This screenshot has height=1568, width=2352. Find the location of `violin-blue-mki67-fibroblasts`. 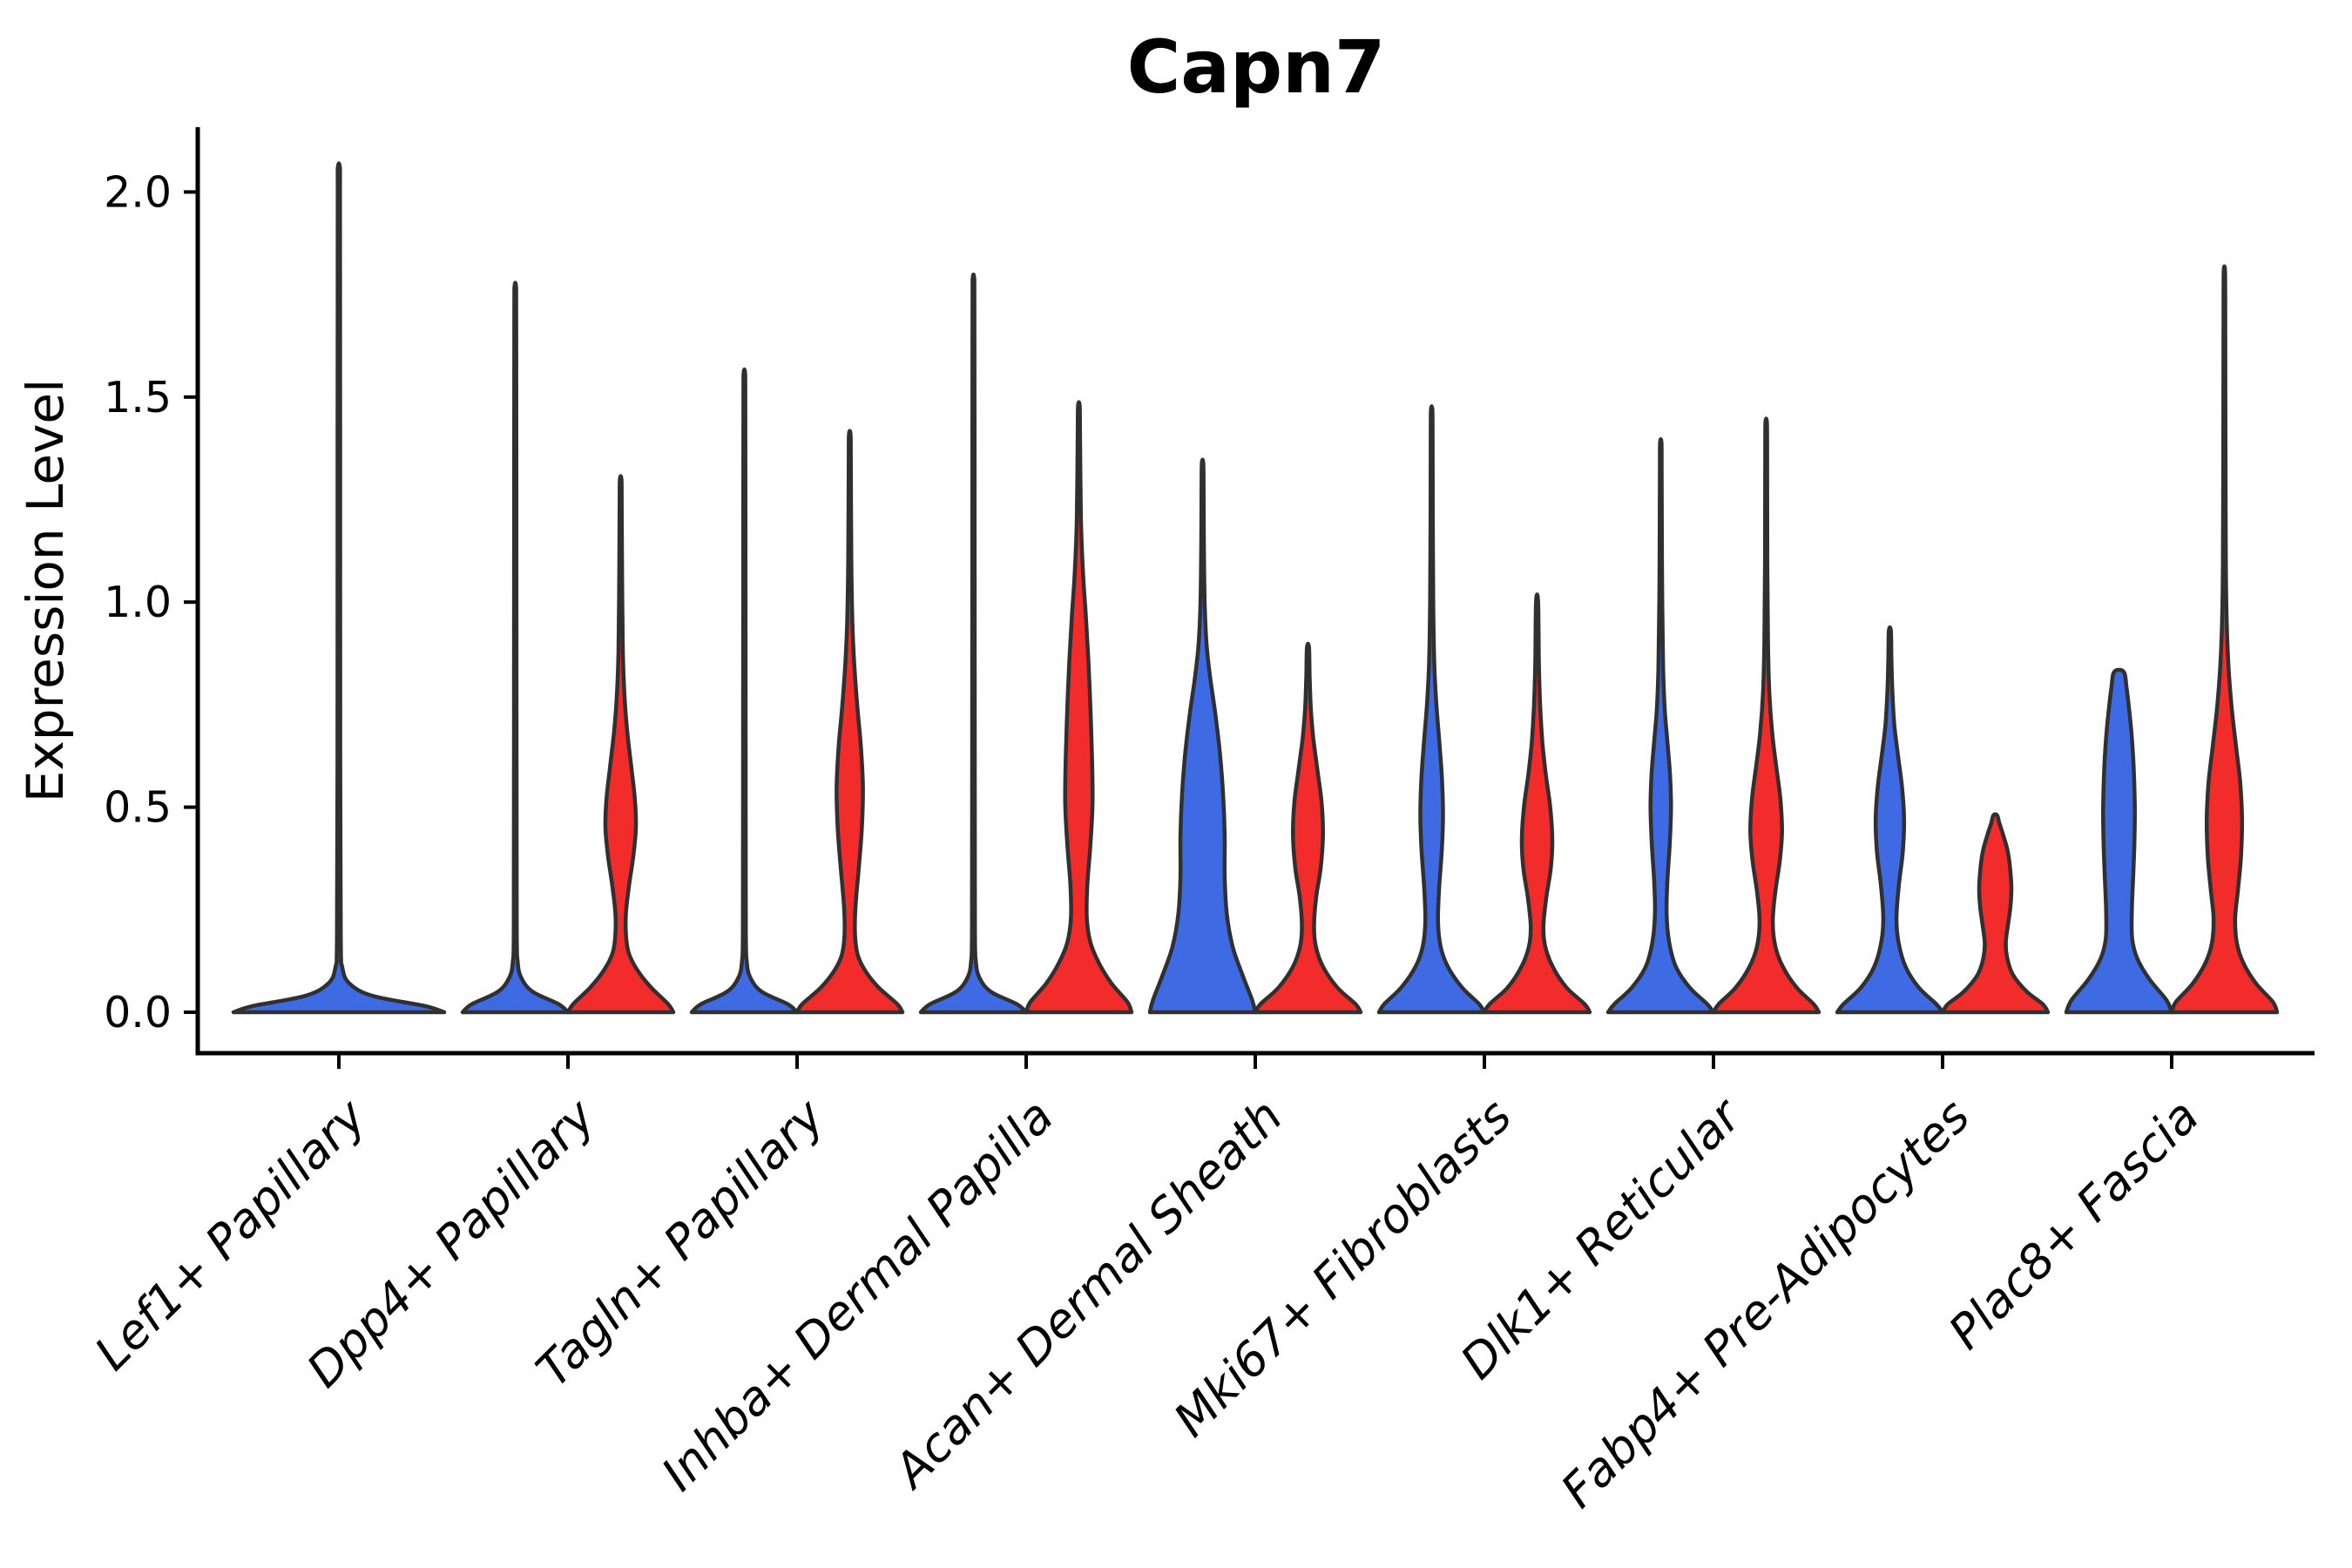

violin-blue-mki67-fibroblasts is located at coordinates (1431, 709).